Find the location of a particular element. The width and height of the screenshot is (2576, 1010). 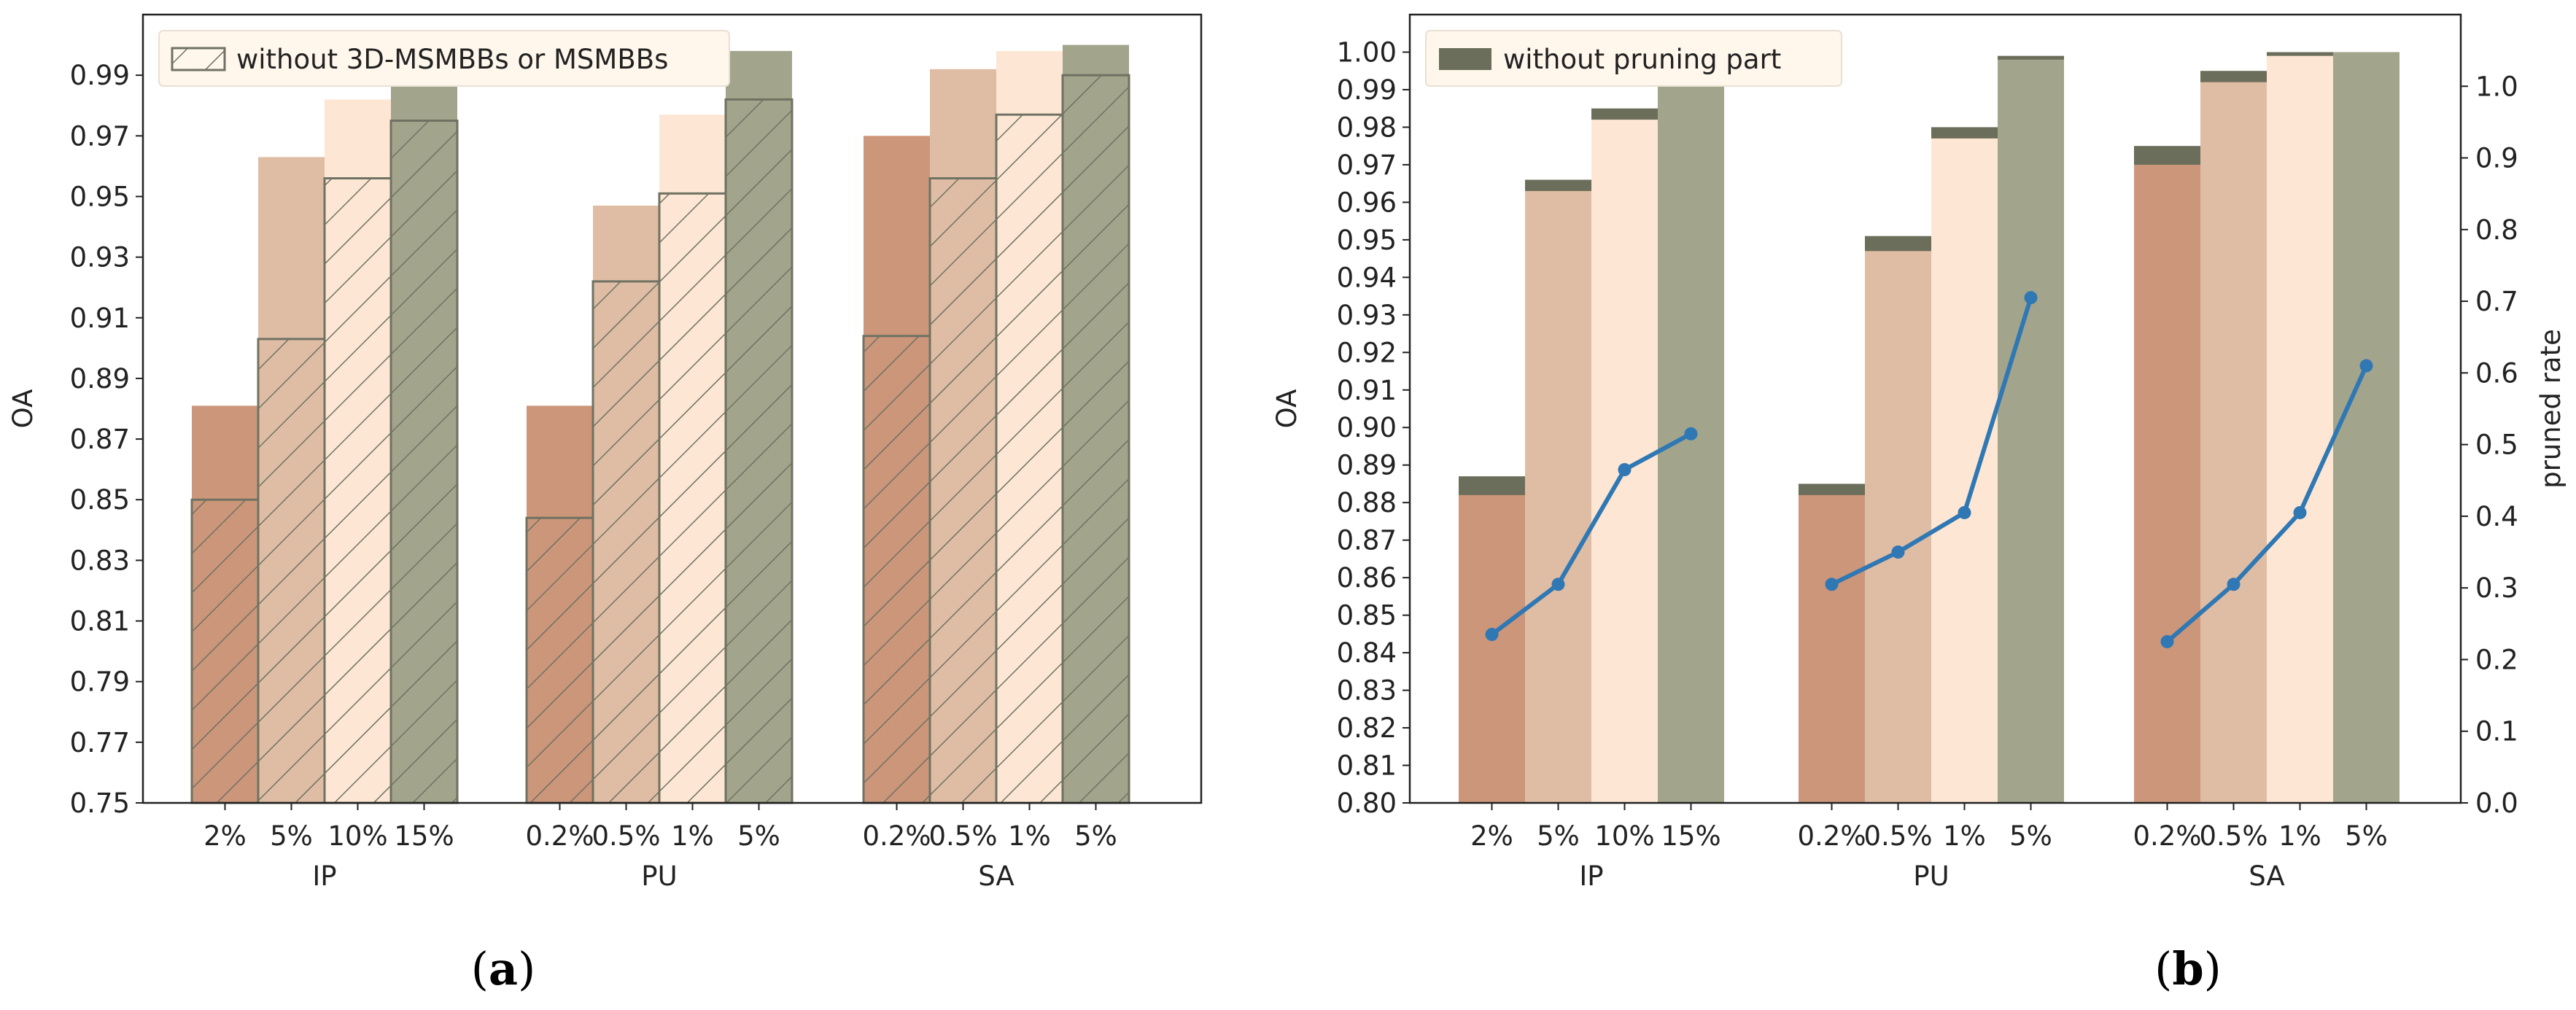

y2-tick-label: 1.0 is located at coordinates (2496, 87).